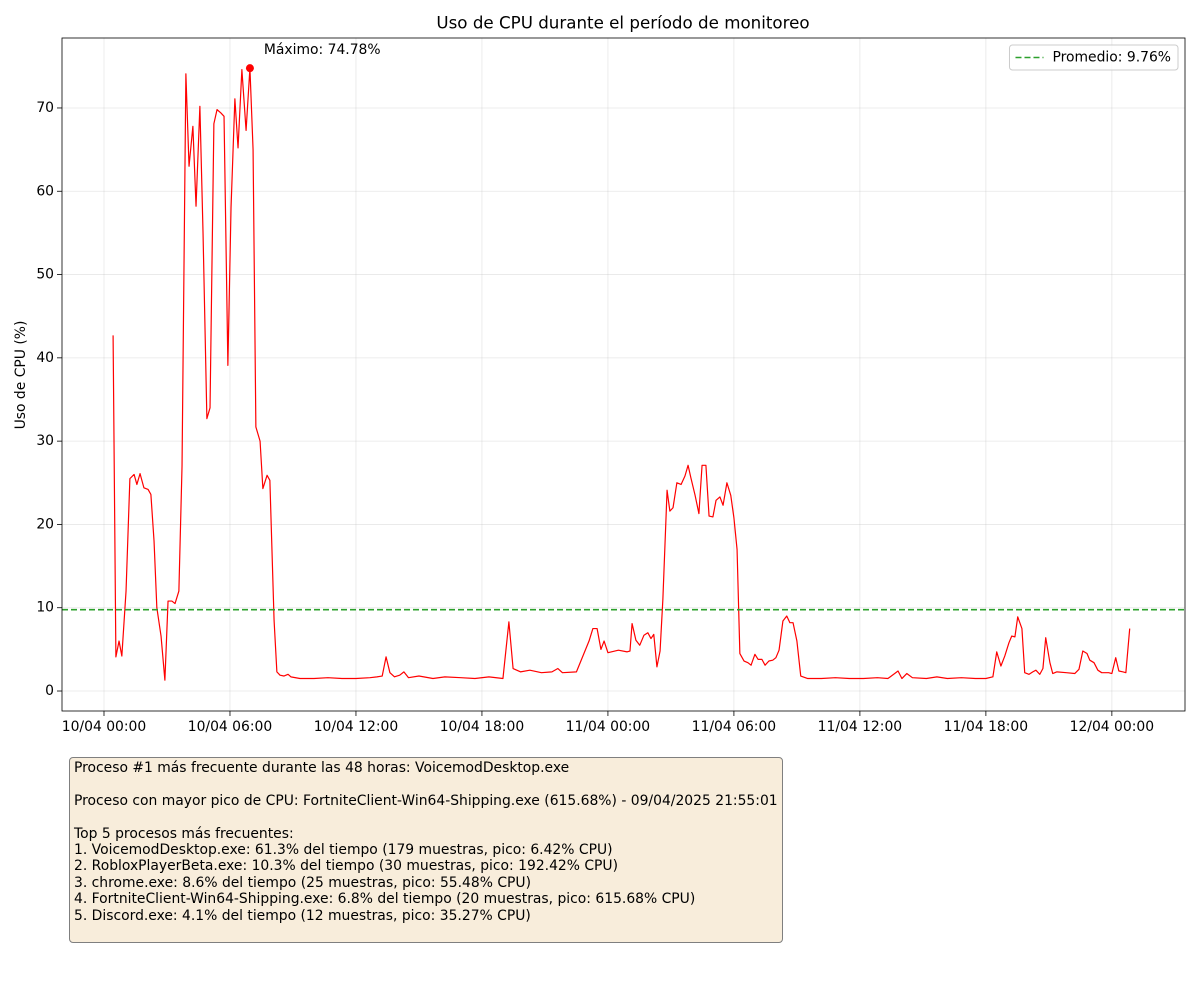  I want to click on x-tick-label: 11/04 12:00, so click(860, 727).